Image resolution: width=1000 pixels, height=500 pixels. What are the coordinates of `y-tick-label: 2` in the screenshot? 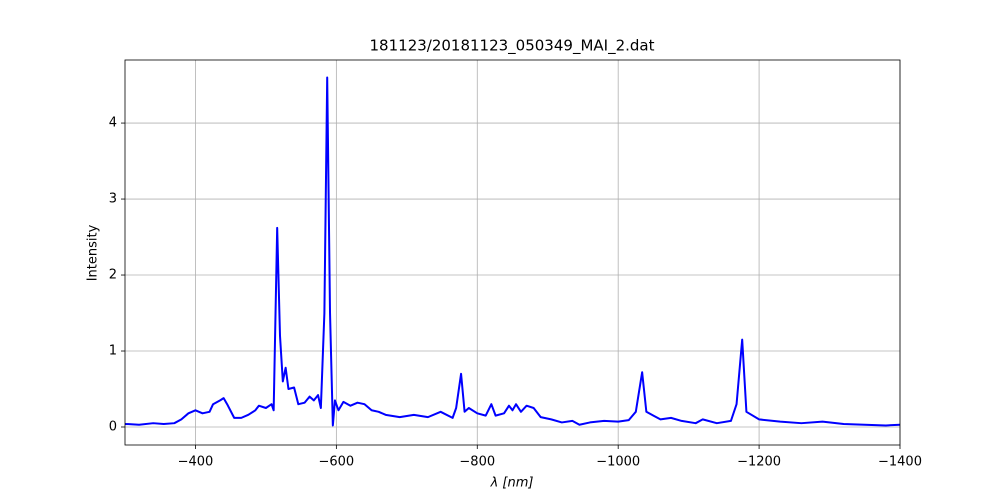 It's located at (113, 275).